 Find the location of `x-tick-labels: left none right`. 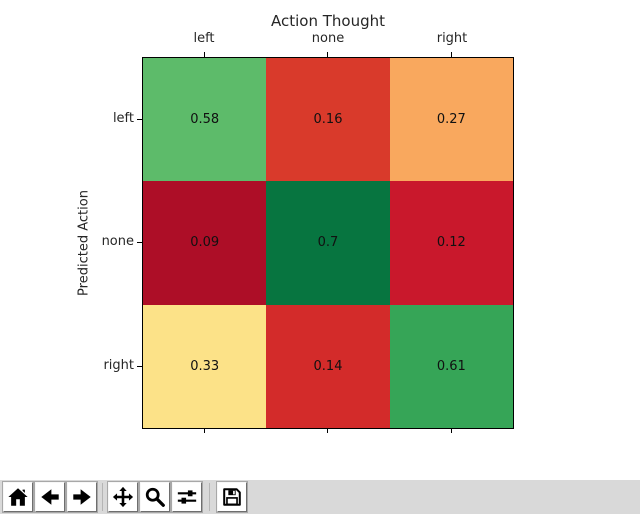

x-tick-labels: left none right is located at coordinates (328, 38).